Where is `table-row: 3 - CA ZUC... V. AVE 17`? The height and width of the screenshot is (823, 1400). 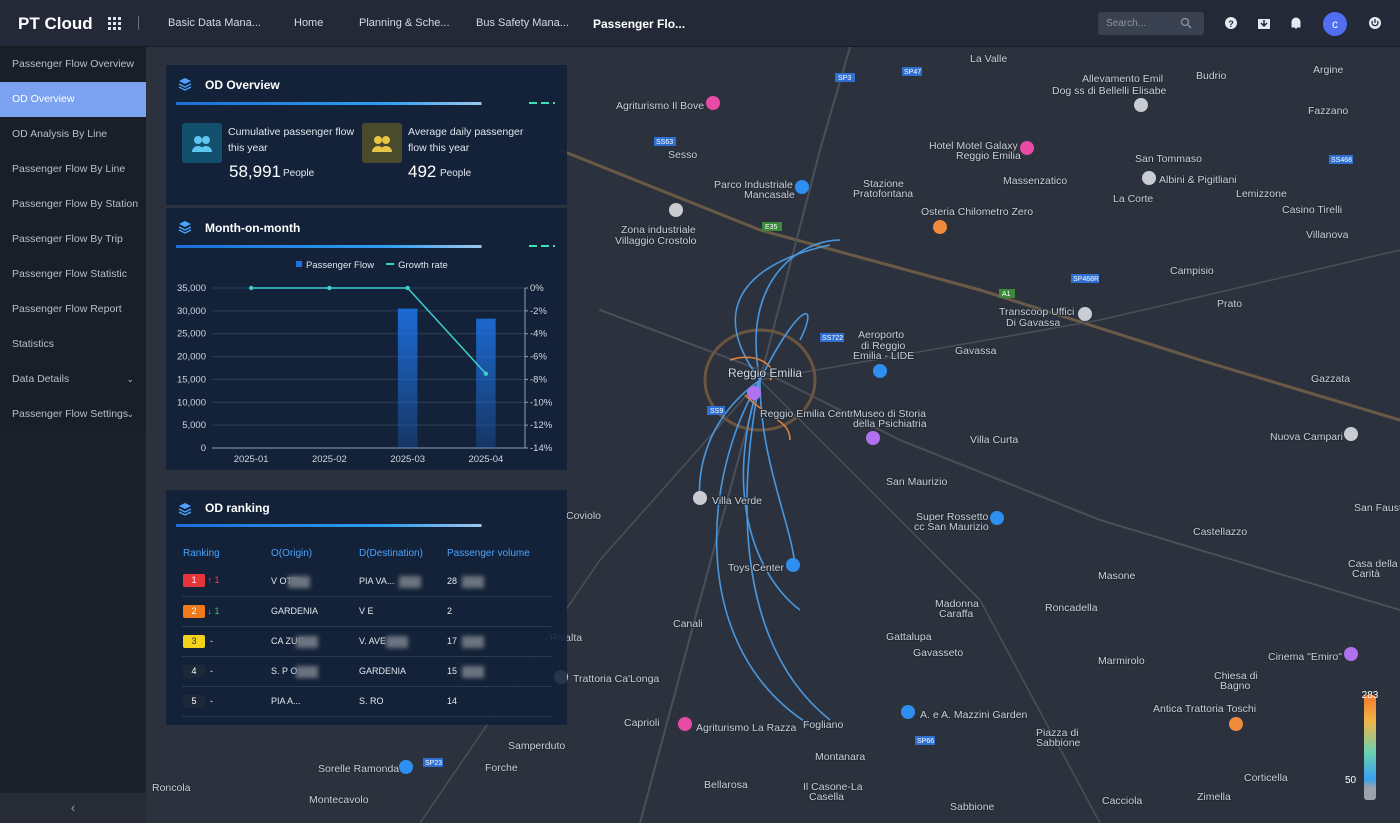 table-row: 3 - CA ZUC... V. AVE 17 is located at coordinates (367, 641).